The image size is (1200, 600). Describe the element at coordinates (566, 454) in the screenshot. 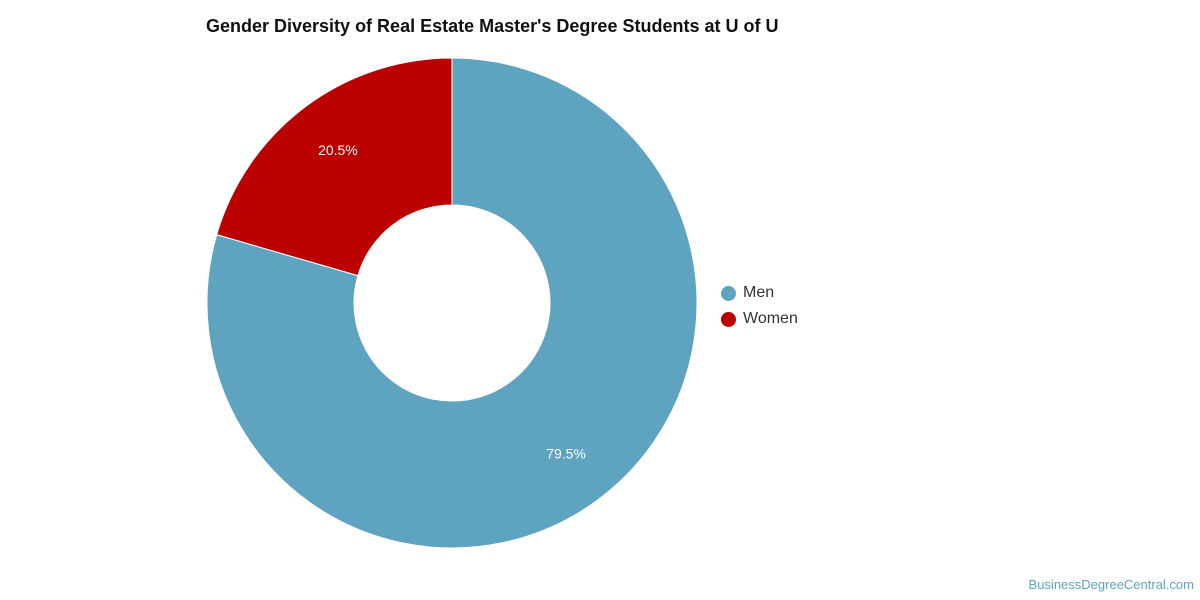

I see `slice-value-label-men: 79.5%` at that location.